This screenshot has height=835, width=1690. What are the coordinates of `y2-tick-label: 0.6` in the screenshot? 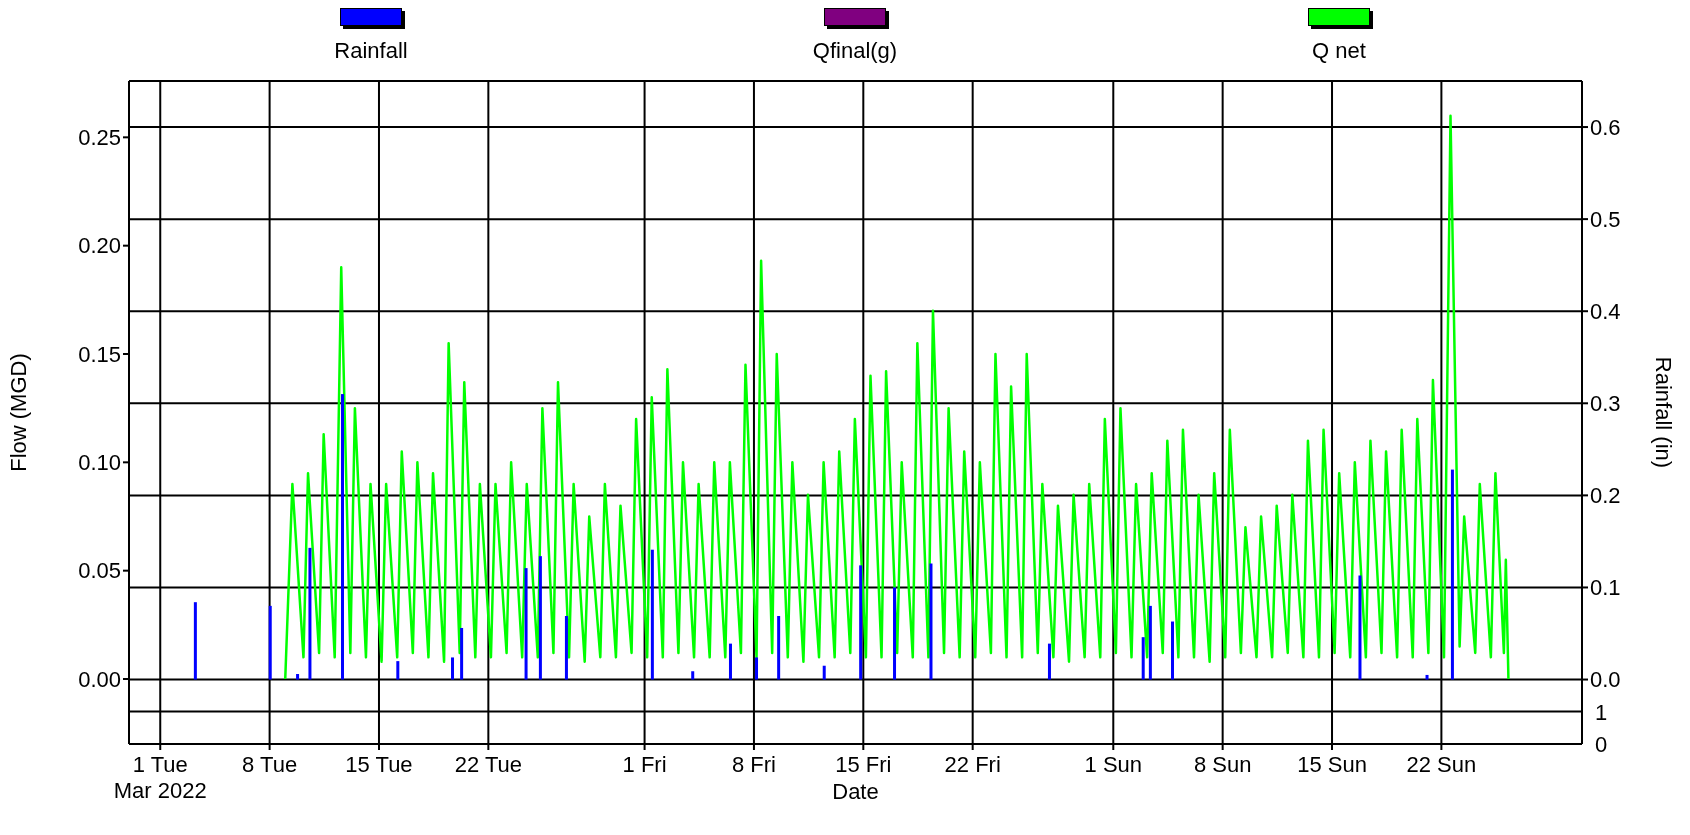 It's located at (1605, 127).